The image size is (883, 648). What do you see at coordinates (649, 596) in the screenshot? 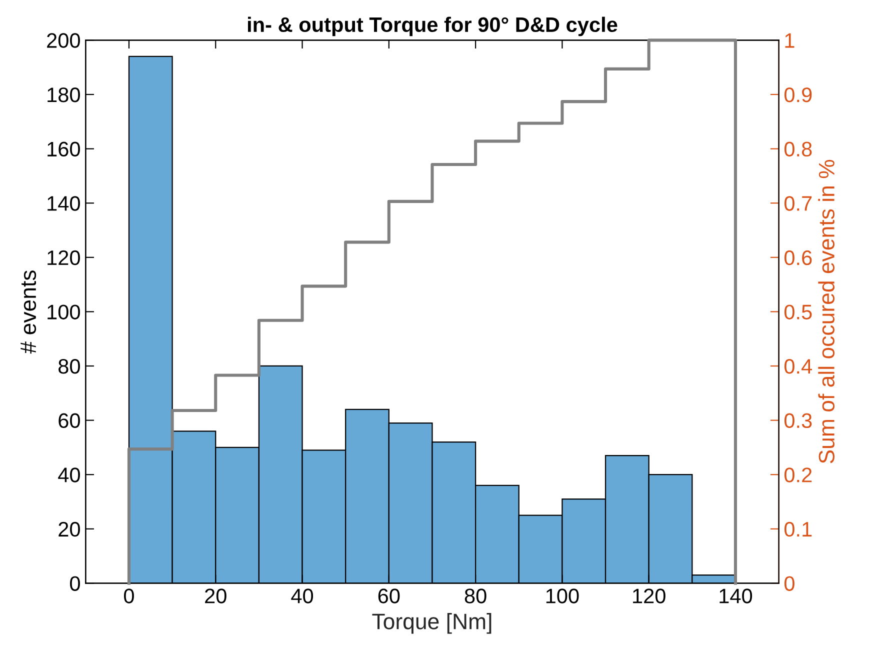
I see `x-tick-label: 120` at bounding box center [649, 596].